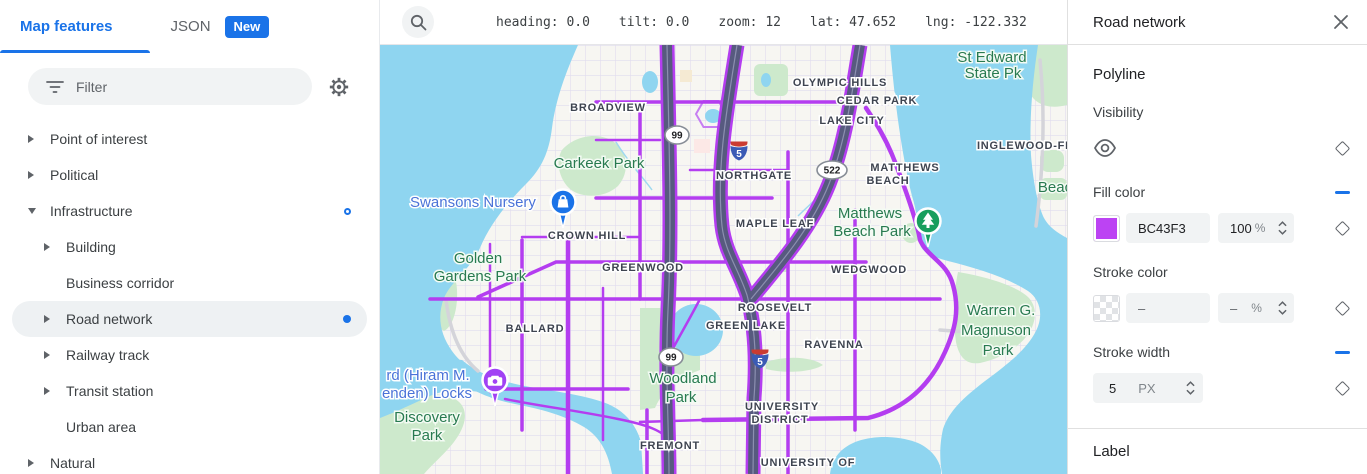 Image resolution: width=1367 pixels, height=474 pixels. Describe the element at coordinates (775, 308) in the screenshot. I see `map-label-hood: ROOSEVELT` at that location.